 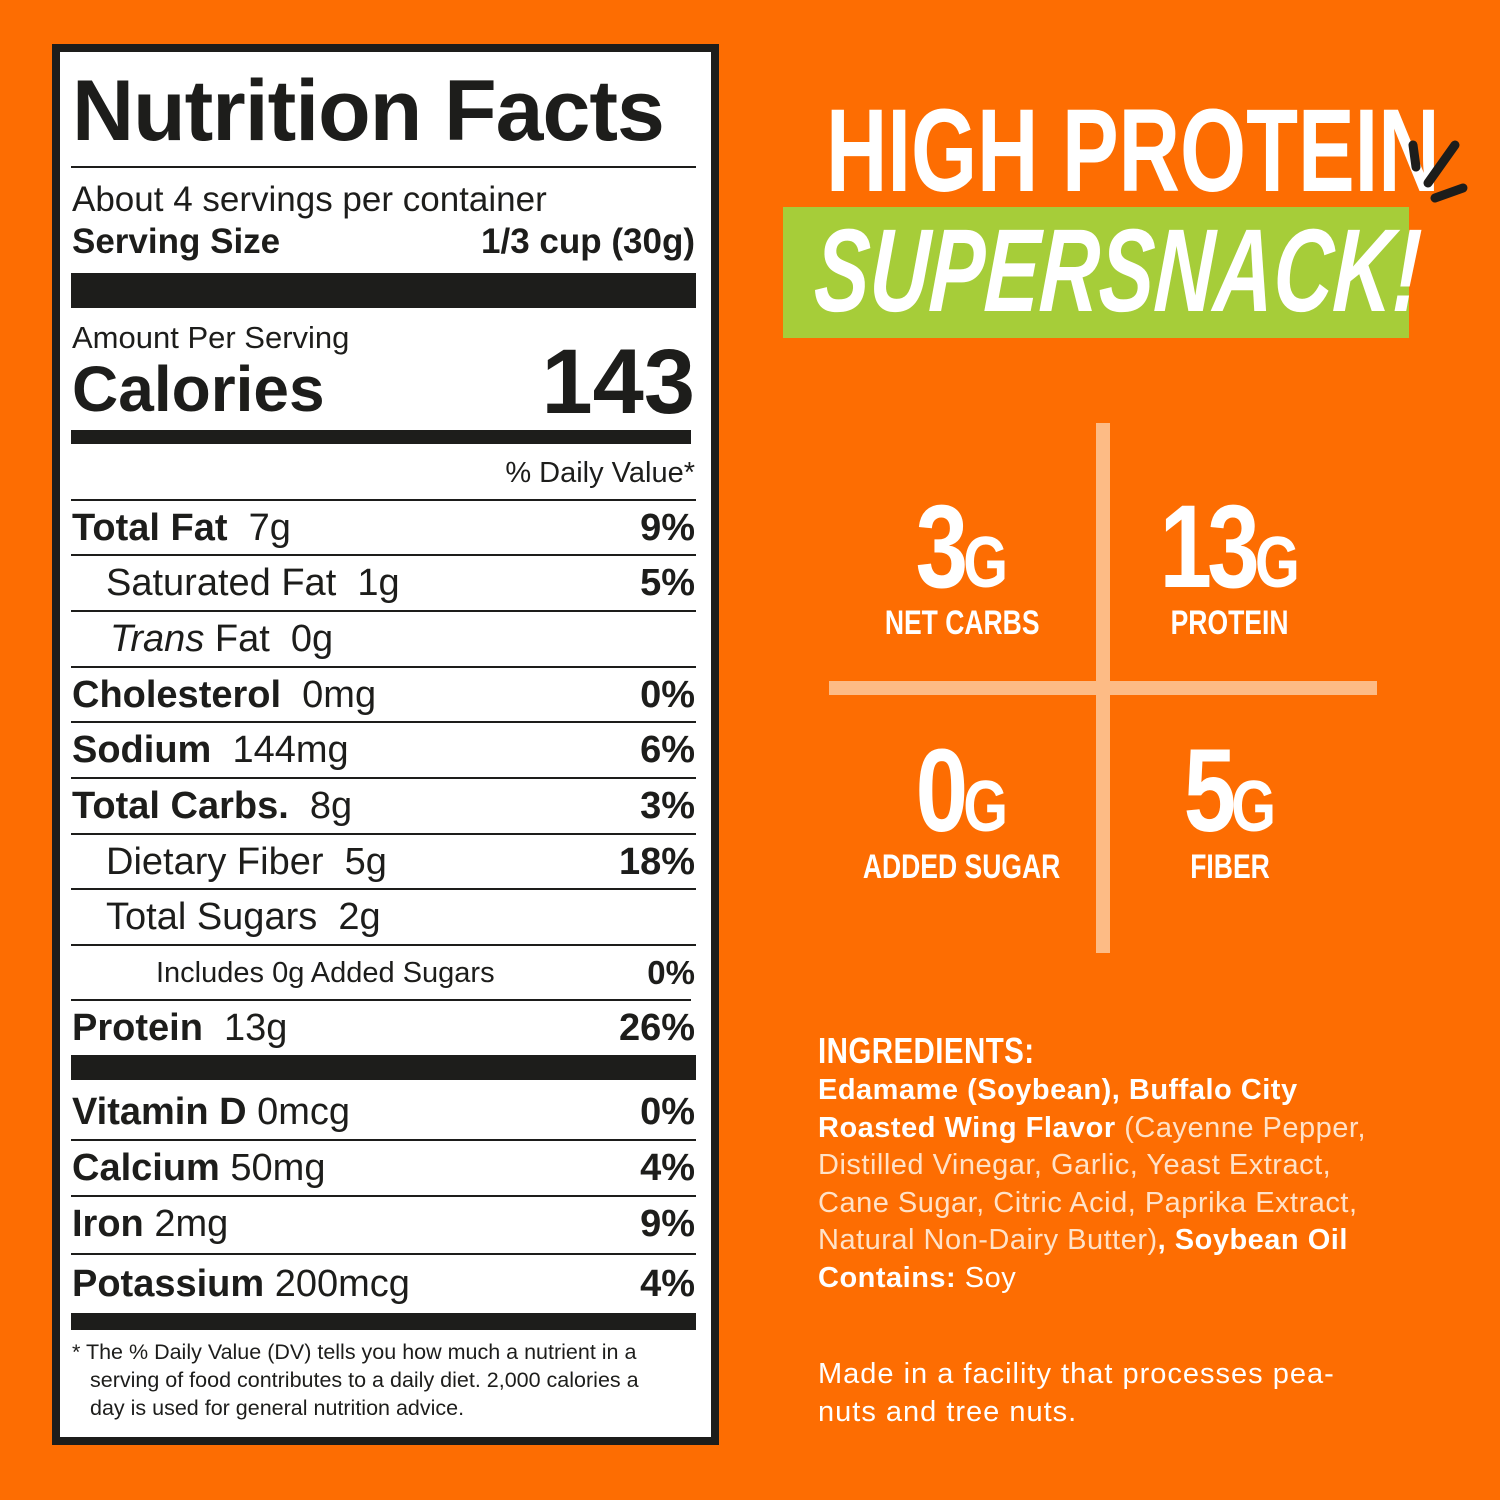 What do you see at coordinates (224, 695) in the screenshot?
I see `nutrient-name: Cholesterol 0mg` at bounding box center [224, 695].